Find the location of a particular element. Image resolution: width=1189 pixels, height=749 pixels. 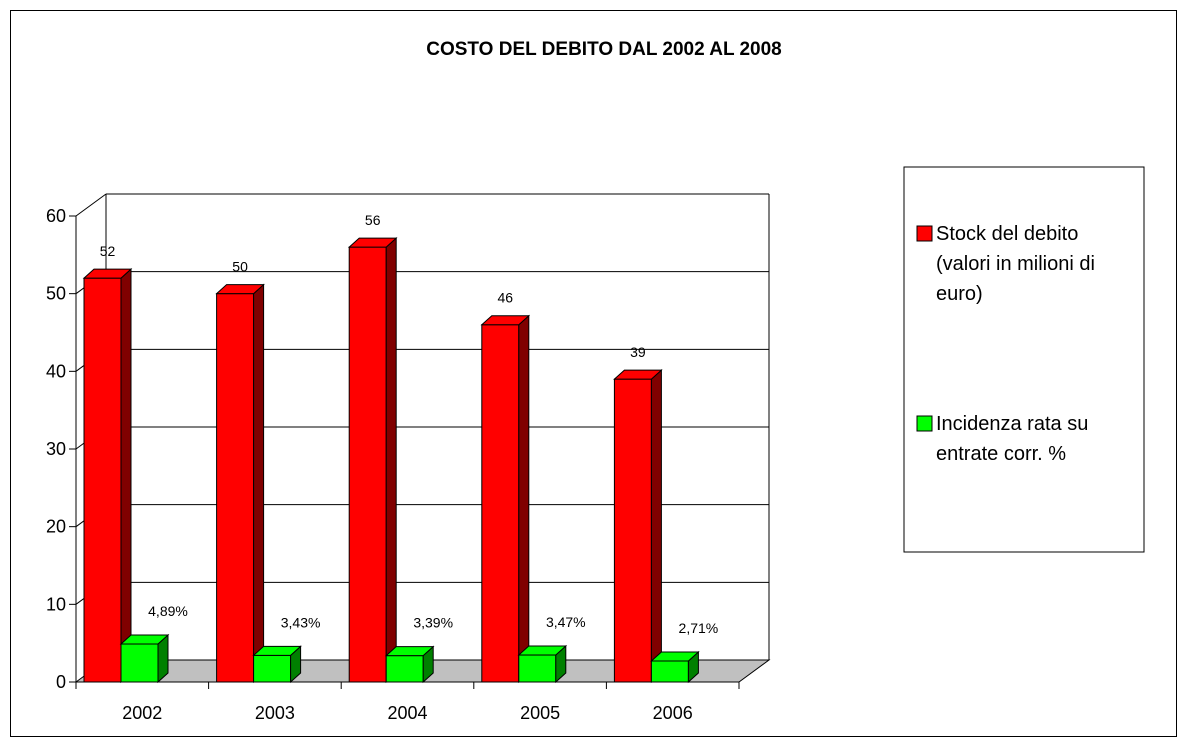

data-label-stock: 39 is located at coordinates (638, 352).